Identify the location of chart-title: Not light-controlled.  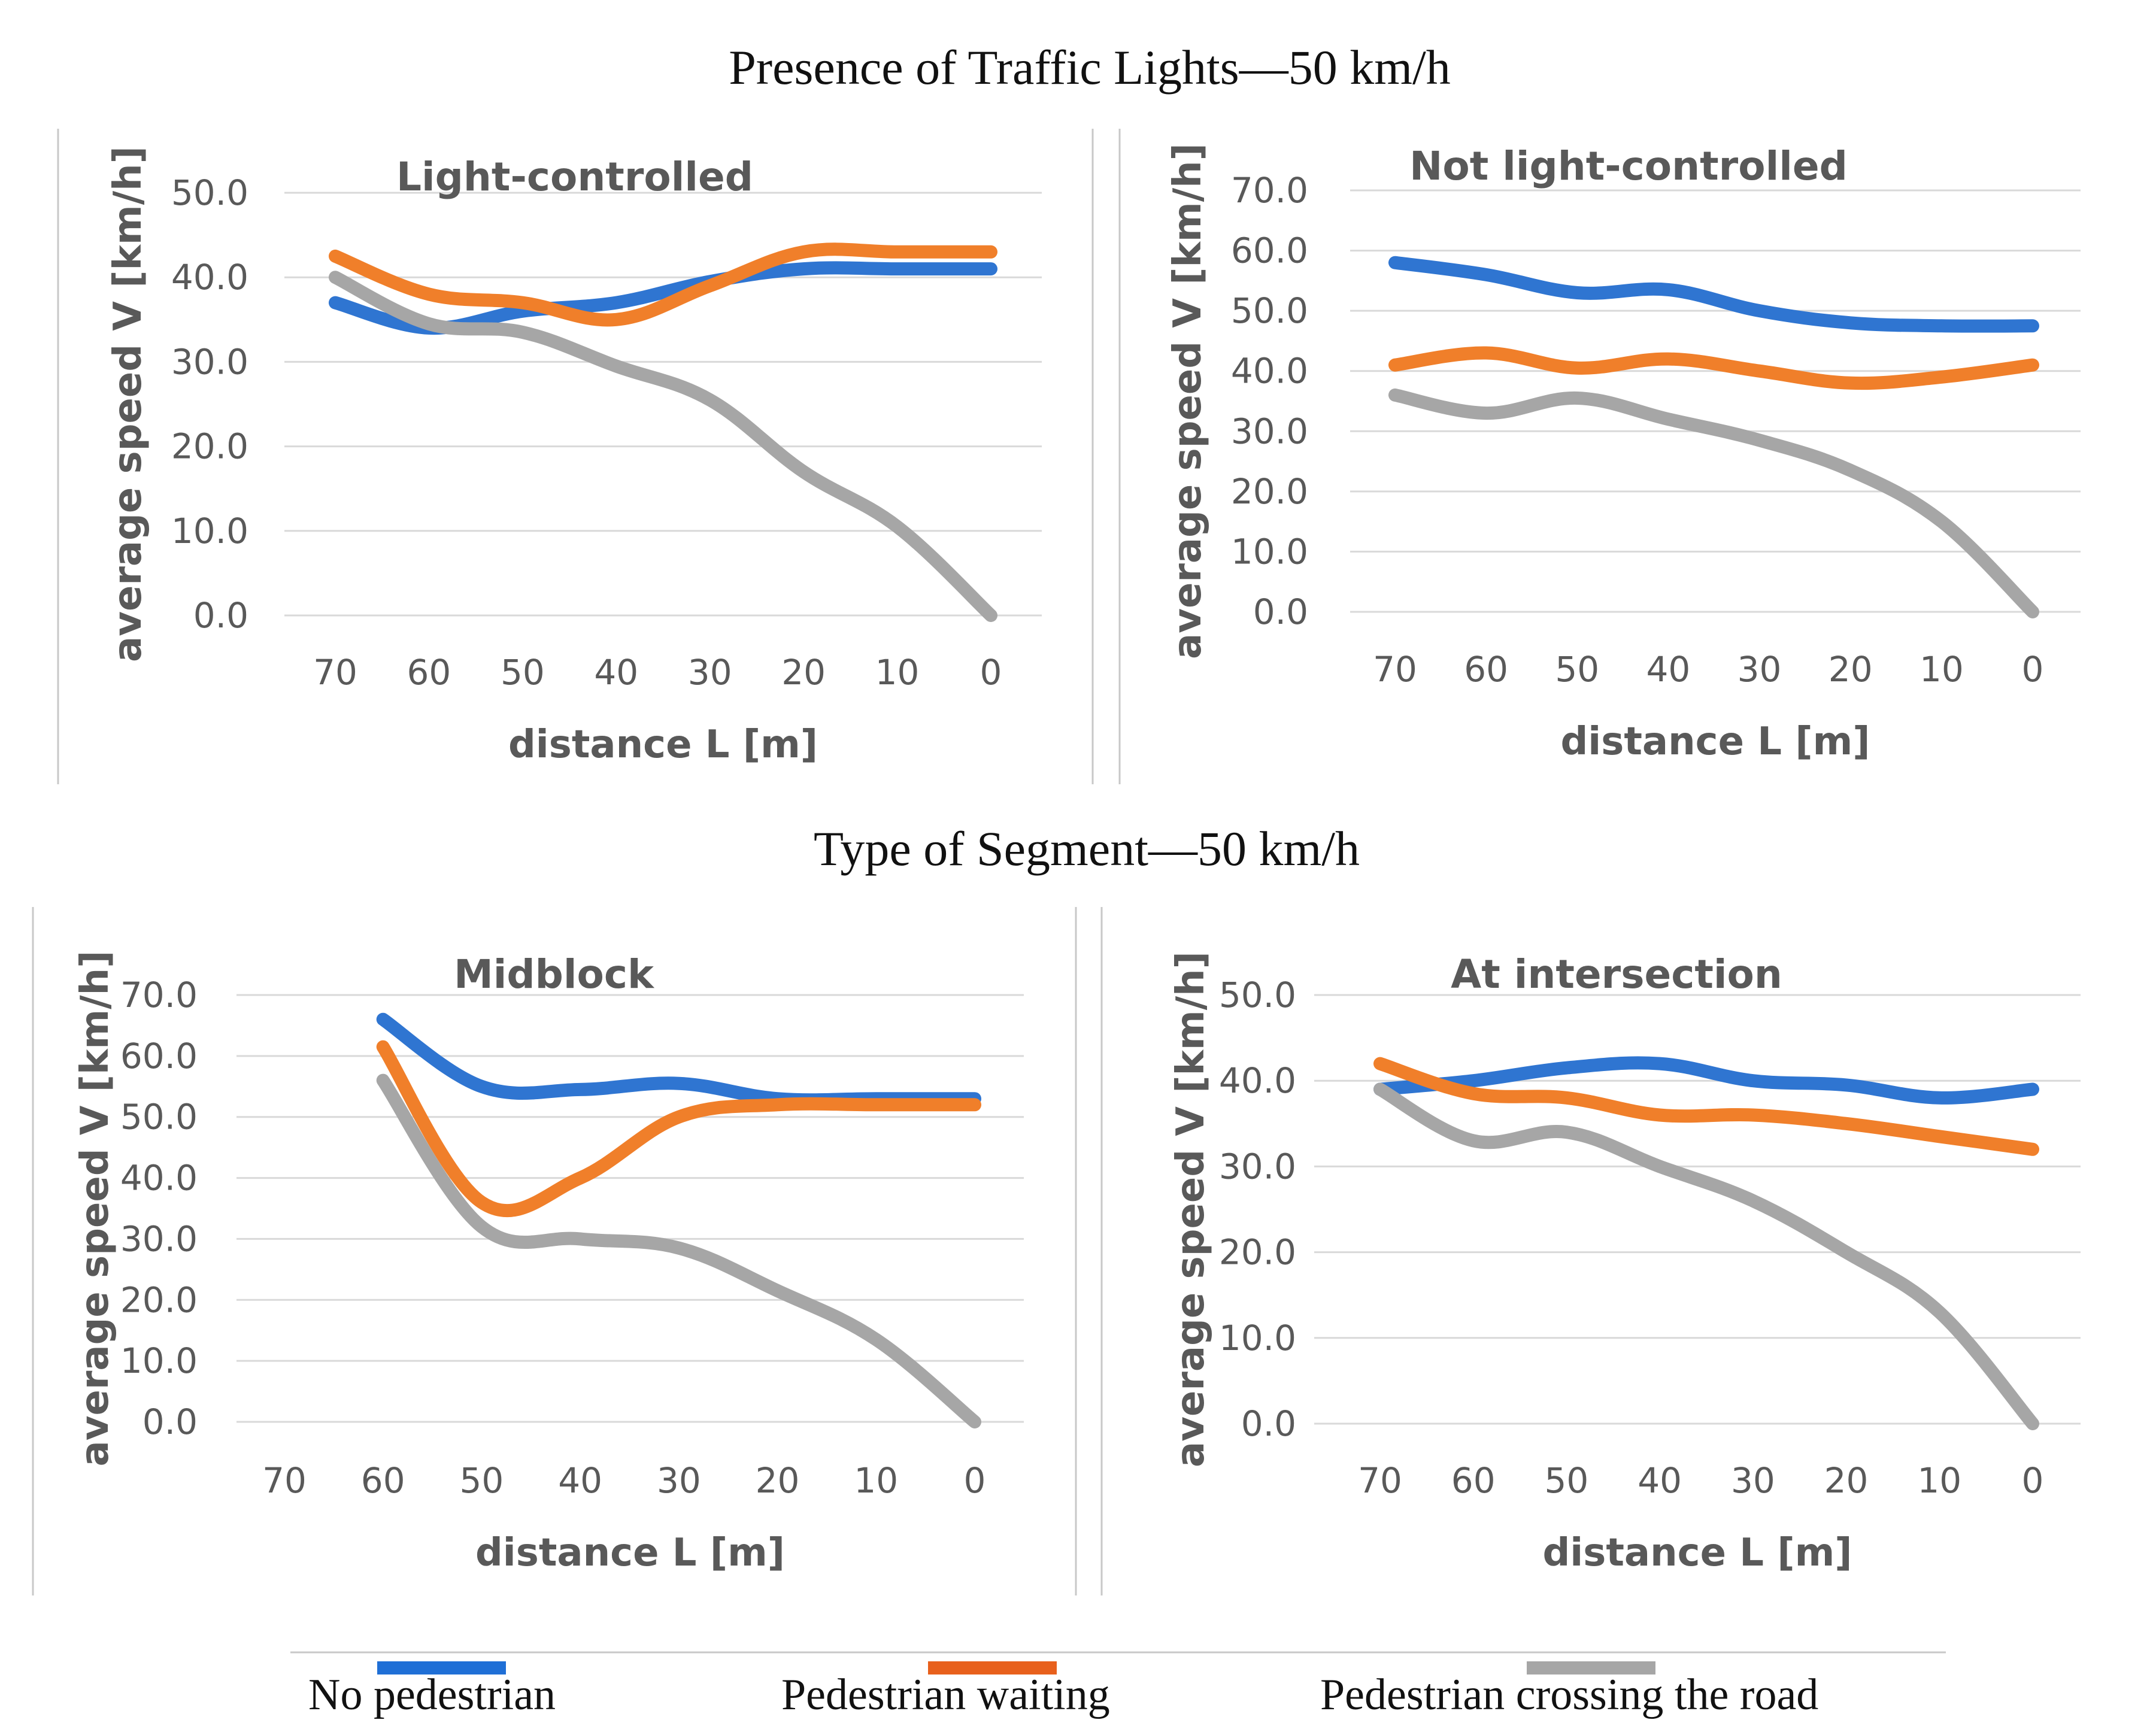
(1628, 166).